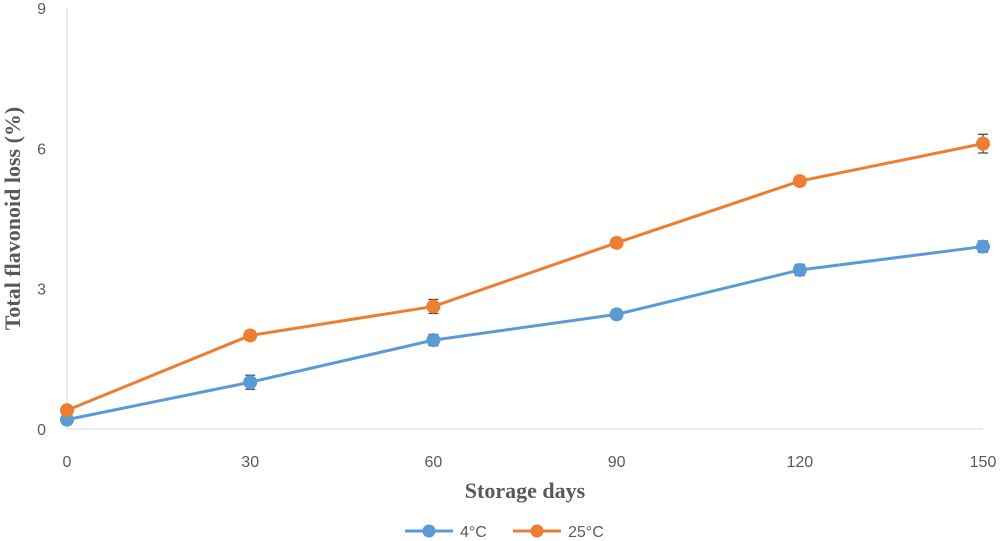 This screenshot has width=1000, height=541. What do you see at coordinates (446, 532) in the screenshot?
I see `legend-item: 4°C` at bounding box center [446, 532].